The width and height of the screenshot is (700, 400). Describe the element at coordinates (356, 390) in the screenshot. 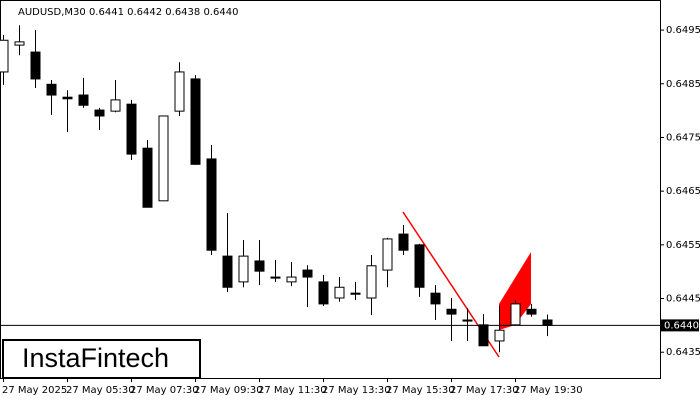

I see `x-tick-label: 27 May 13:30` at that location.